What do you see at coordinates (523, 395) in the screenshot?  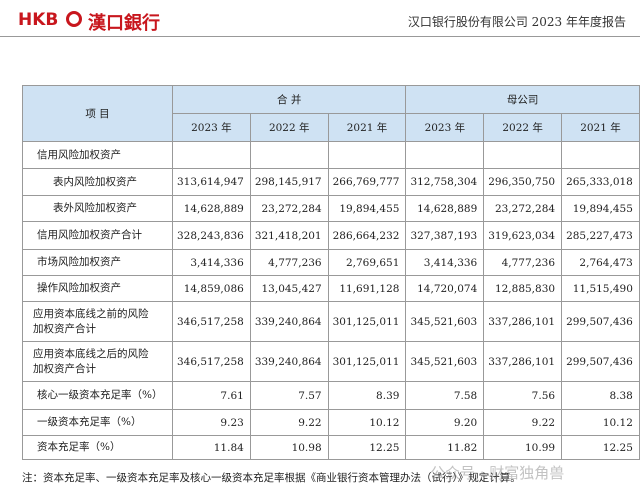 I see `cell: 7.56` at bounding box center [523, 395].